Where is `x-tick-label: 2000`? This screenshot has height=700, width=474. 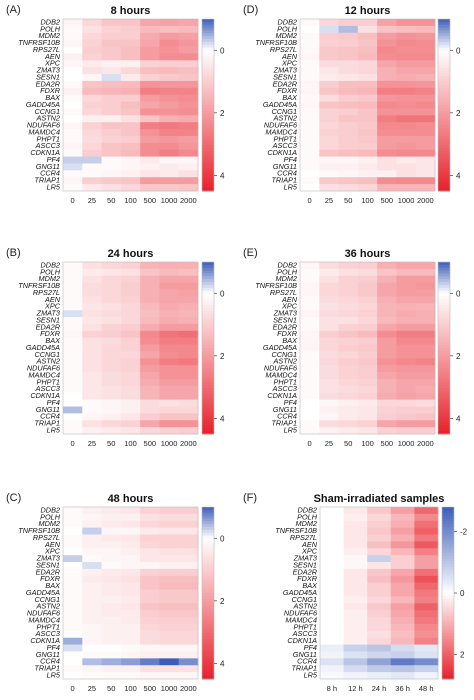 x-tick-label: 2000 is located at coordinates (188, 200).